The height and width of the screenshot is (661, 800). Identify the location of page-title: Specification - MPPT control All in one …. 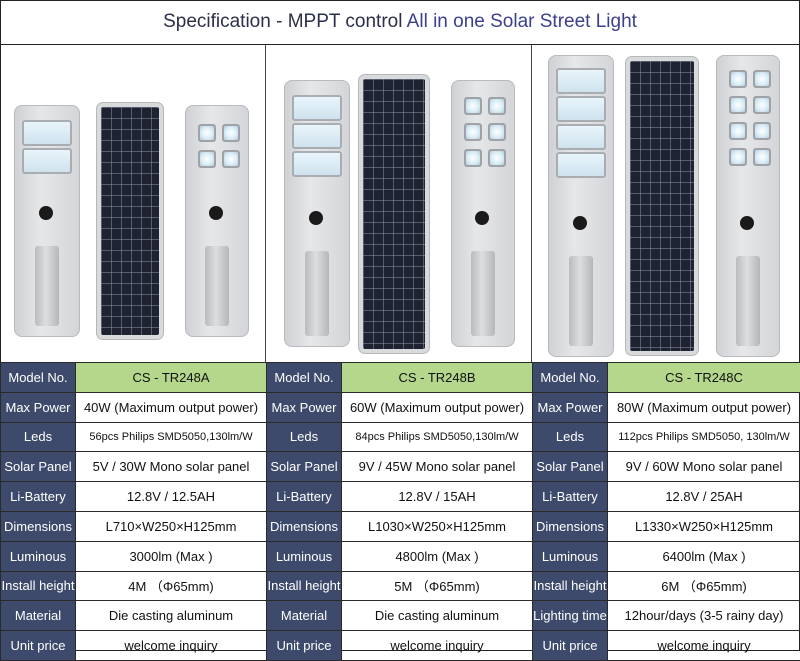
(400, 22).